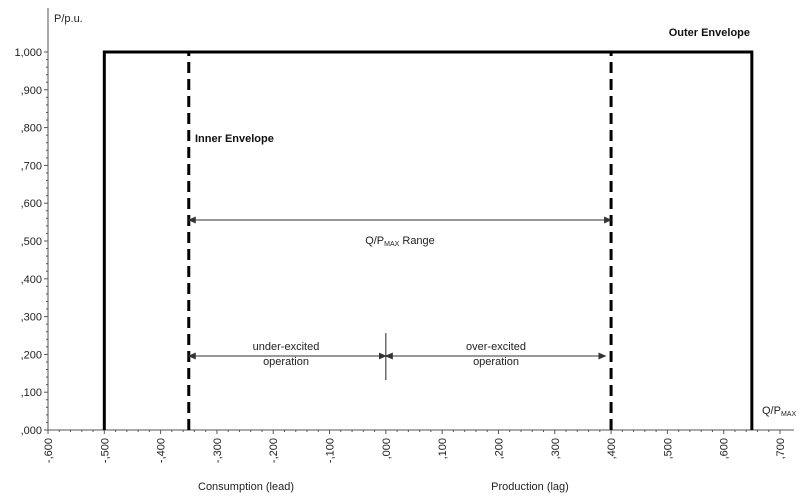 The width and height of the screenshot is (800, 498). Describe the element at coordinates (218, 450) in the screenshot. I see `x-tick-label: -,300` at that location.